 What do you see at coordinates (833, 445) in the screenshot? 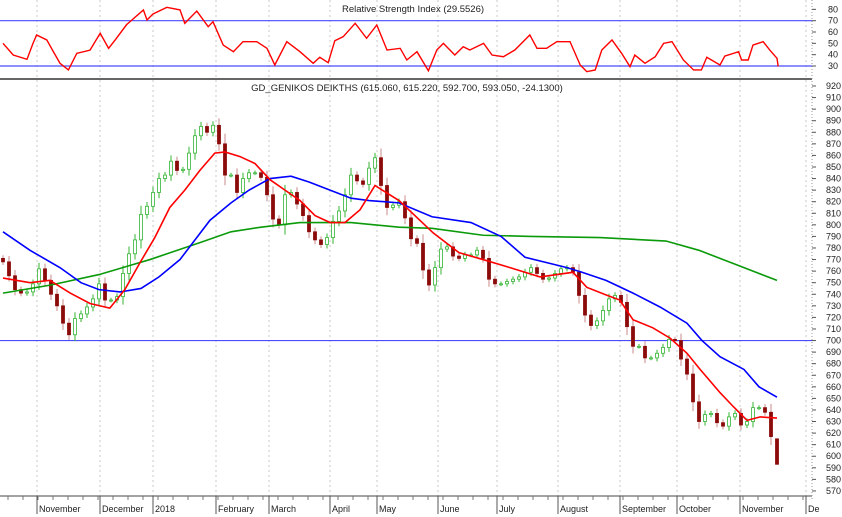
I see `price-y-tick-label: 610` at bounding box center [833, 445].